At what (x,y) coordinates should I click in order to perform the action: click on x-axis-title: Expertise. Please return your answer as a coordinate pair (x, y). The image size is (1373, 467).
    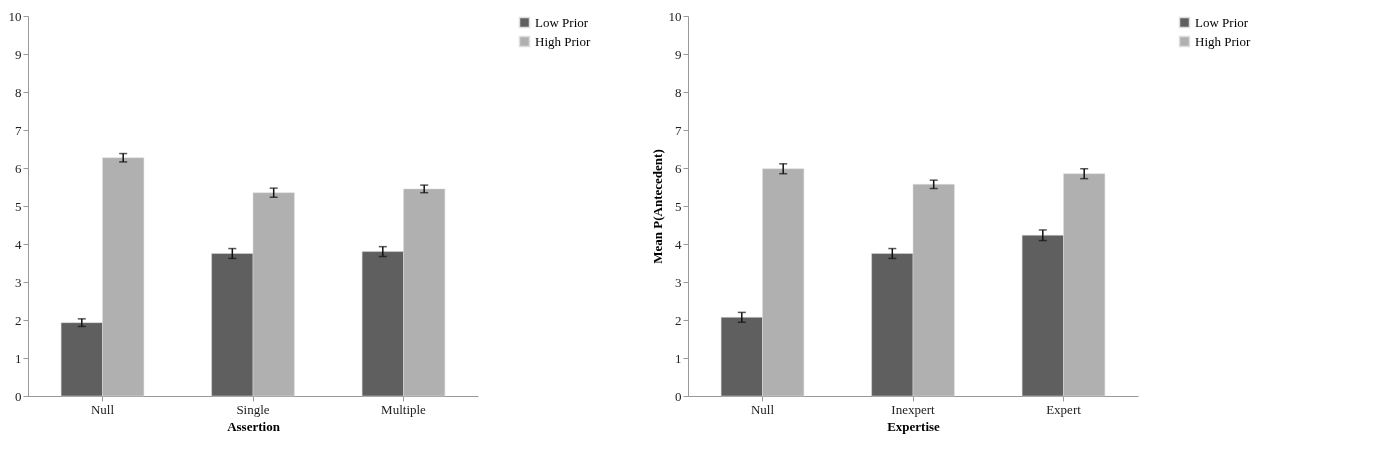
    Looking at the image, I should click on (914, 426).